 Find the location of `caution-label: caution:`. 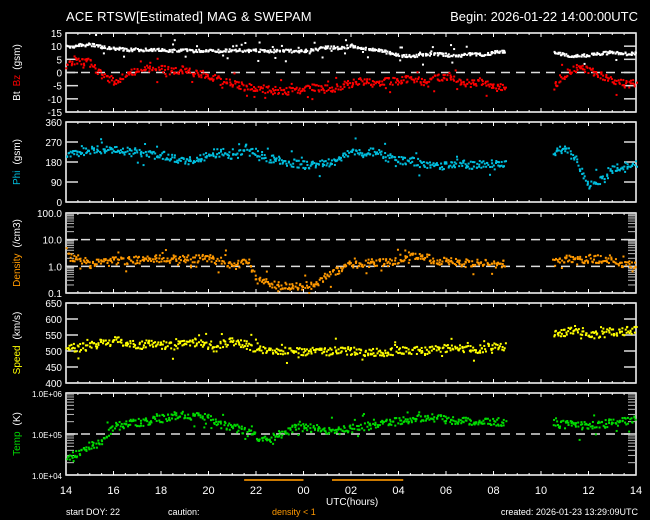

caution-label: caution: is located at coordinates (184, 512).